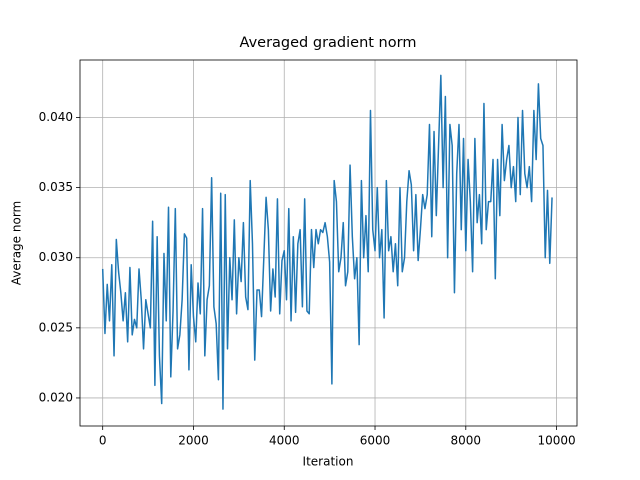 The image size is (640, 480). Describe the element at coordinates (56, 327) in the screenshot. I see `y-tick-label: 0.025` at that location.